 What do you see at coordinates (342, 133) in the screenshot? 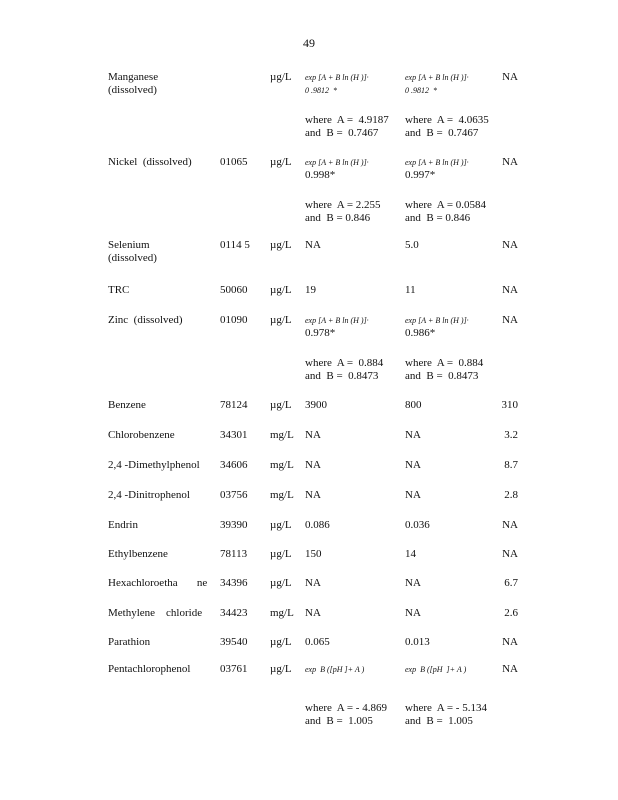
I see `coefficient-line: and B = 0.7467` at bounding box center [342, 133].